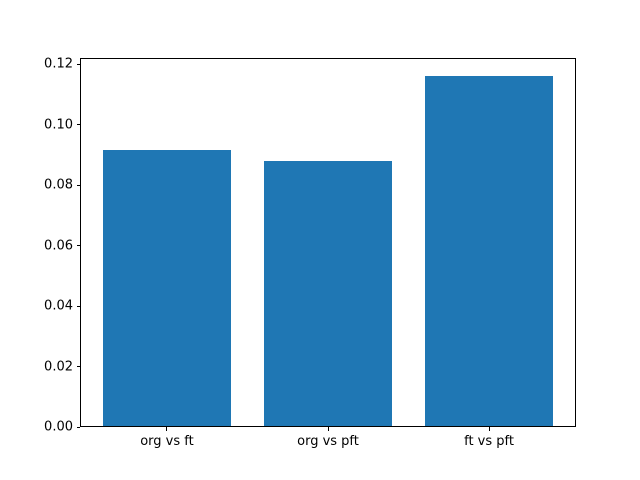 This screenshot has height=480, width=640. I want to click on y-tick-label: 0.08, so click(58, 185).